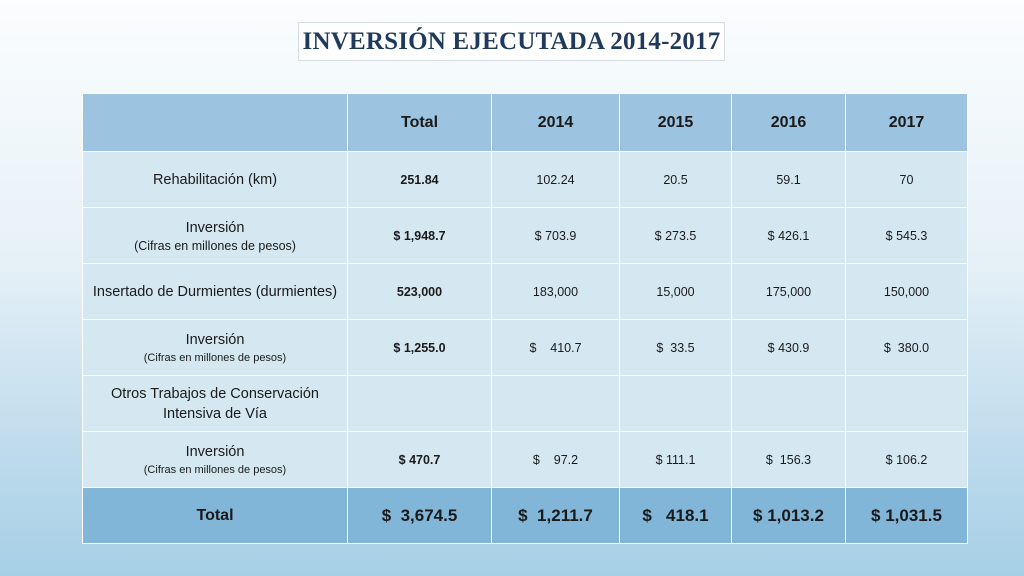  I want to click on row-value-2017: 70, so click(906, 179).